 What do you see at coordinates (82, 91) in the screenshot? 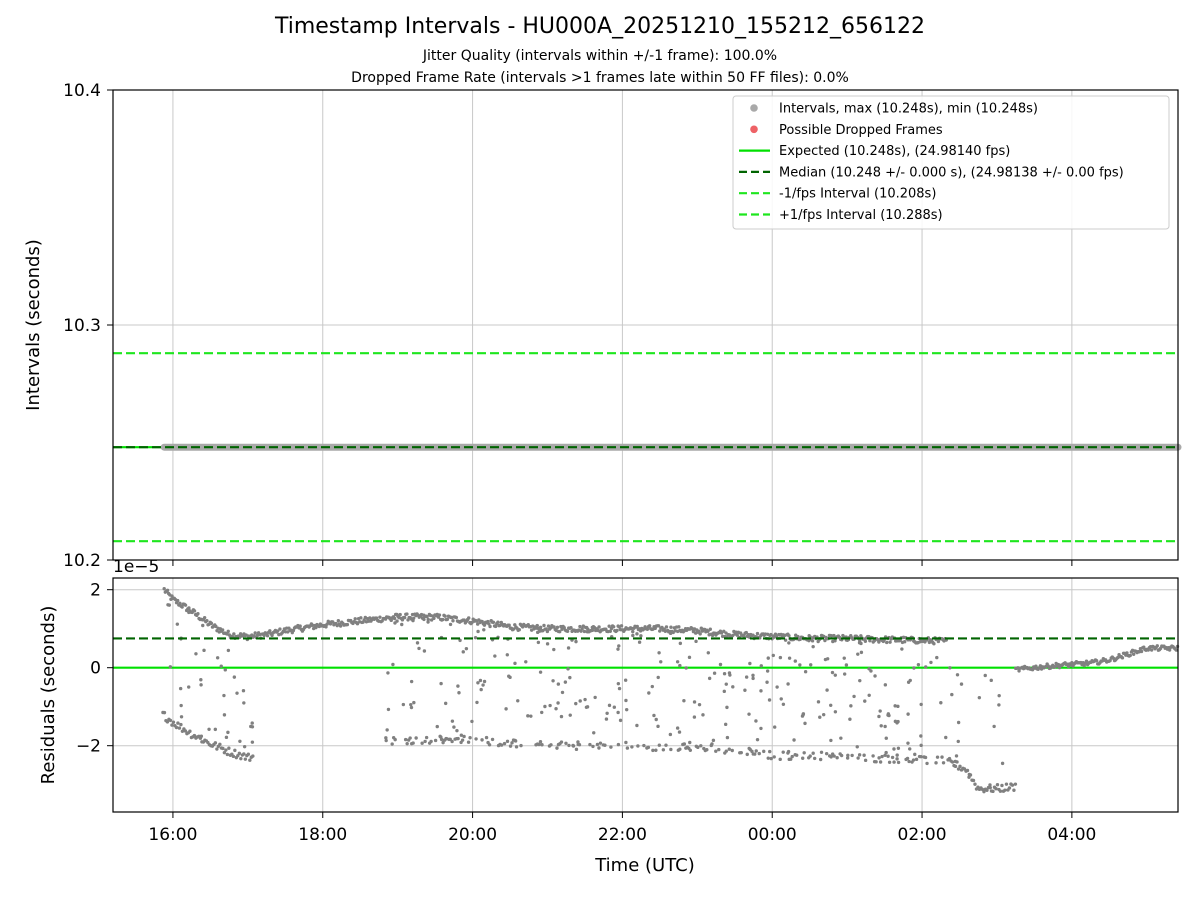
I see `y-tick-label: 10.4` at bounding box center [82, 91].